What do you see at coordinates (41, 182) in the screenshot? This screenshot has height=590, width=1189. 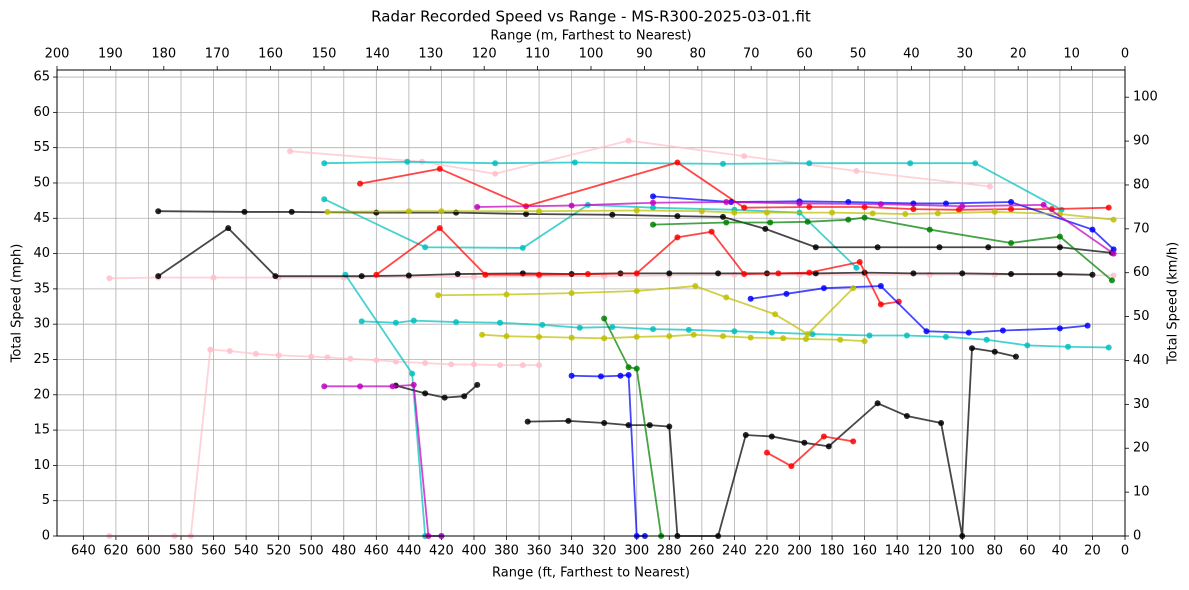 I see `y-tick-label: 50` at bounding box center [41, 182].